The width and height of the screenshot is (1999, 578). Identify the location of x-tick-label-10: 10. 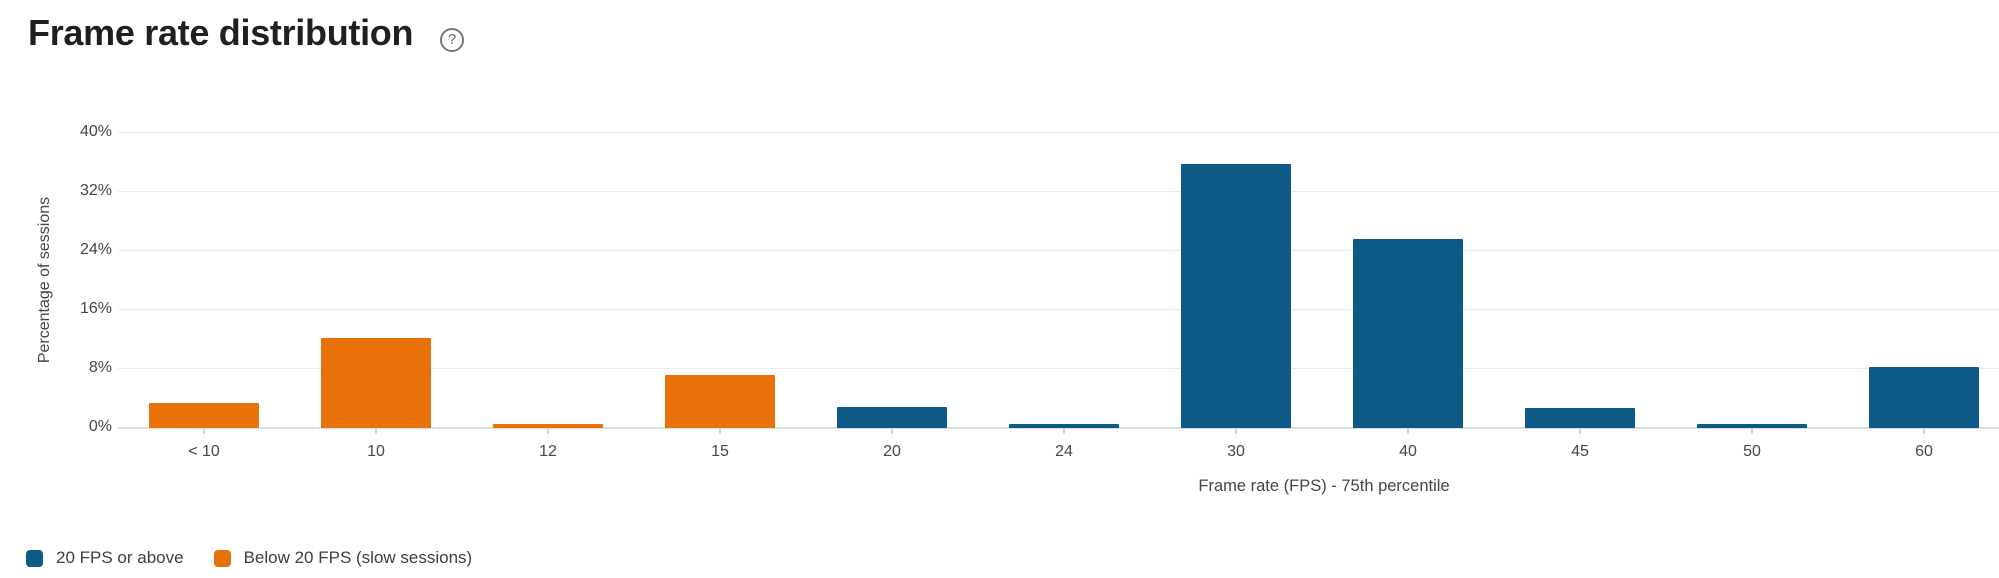
(376, 451).